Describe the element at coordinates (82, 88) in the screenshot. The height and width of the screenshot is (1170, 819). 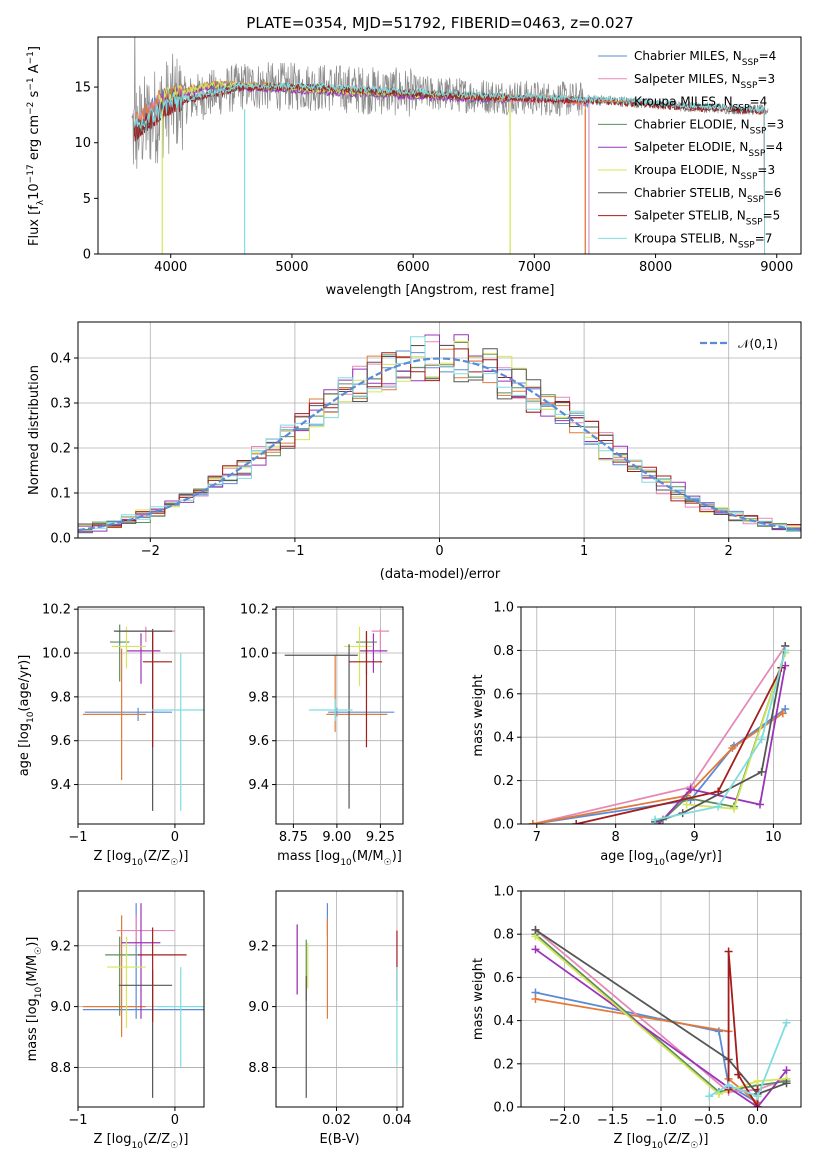
I see `y-tick-label: 15` at that location.